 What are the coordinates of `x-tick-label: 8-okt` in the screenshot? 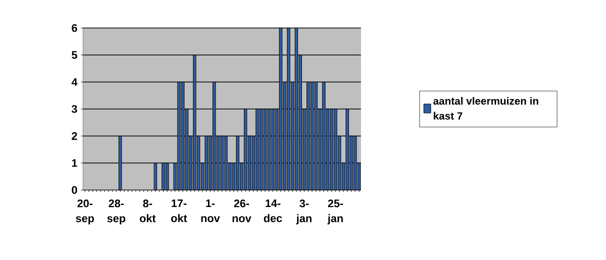 It's located at (148, 211).